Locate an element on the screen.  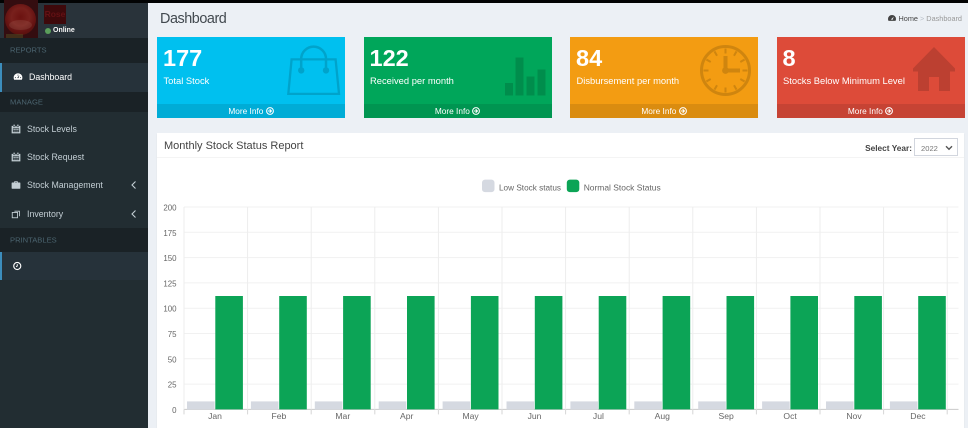
svg-text: Oct is located at coordinates (790, 416).